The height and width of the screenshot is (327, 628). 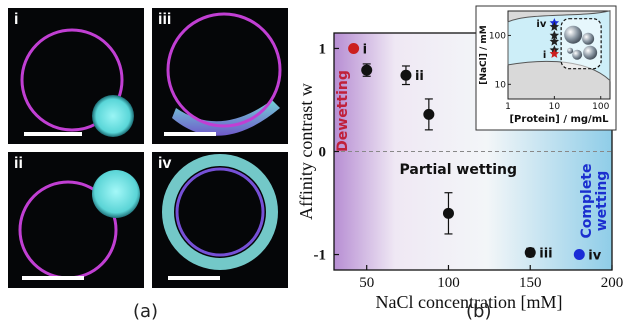 I want to click on inset-x-tick-label: 10, so click(x=555, y=107).